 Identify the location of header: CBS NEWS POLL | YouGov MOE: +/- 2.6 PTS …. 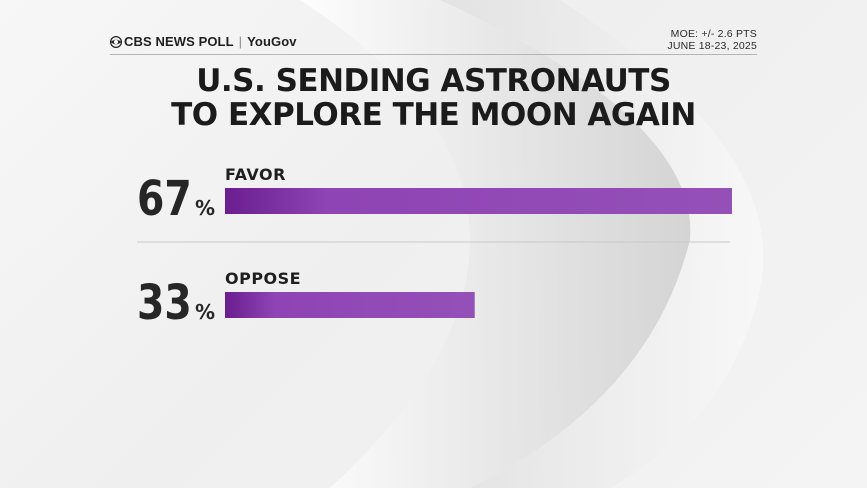
(433, 41).